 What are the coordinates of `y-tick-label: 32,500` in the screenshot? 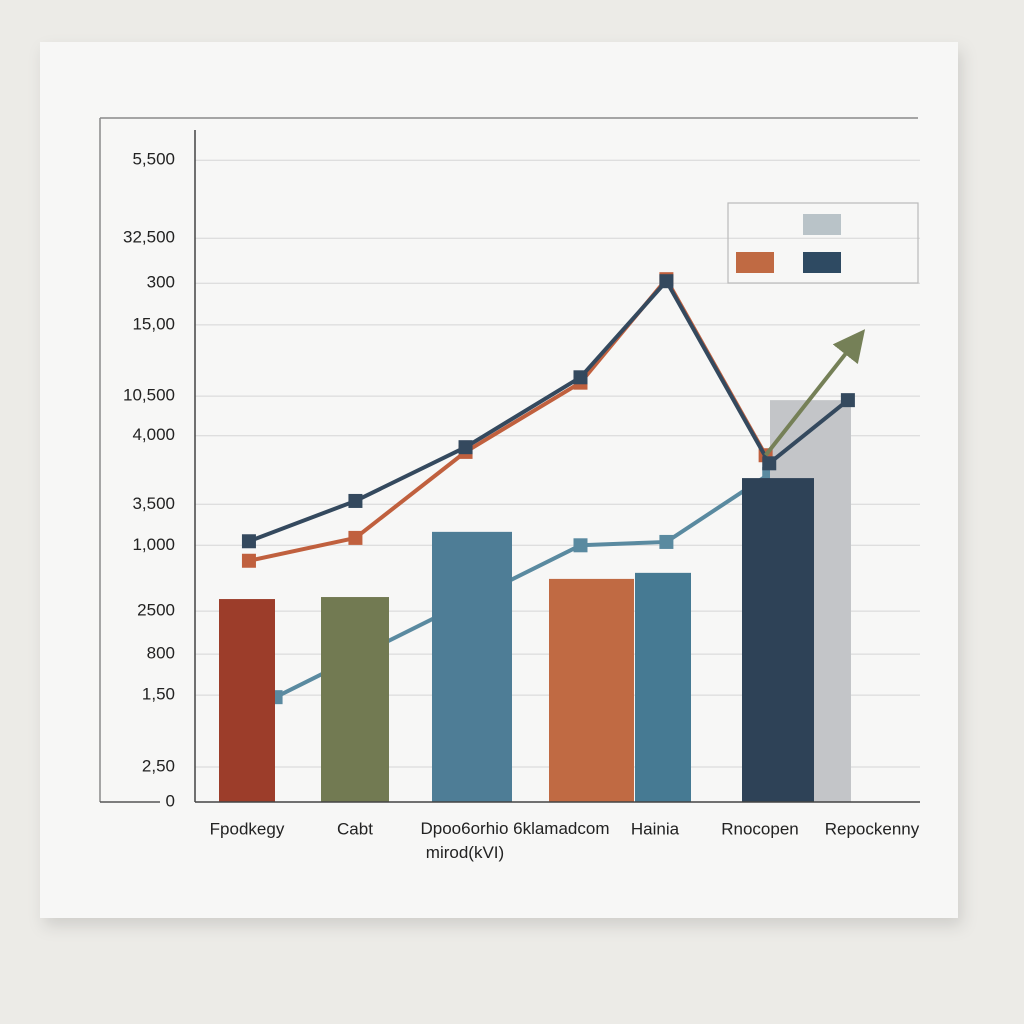 It's located at (149, 237).